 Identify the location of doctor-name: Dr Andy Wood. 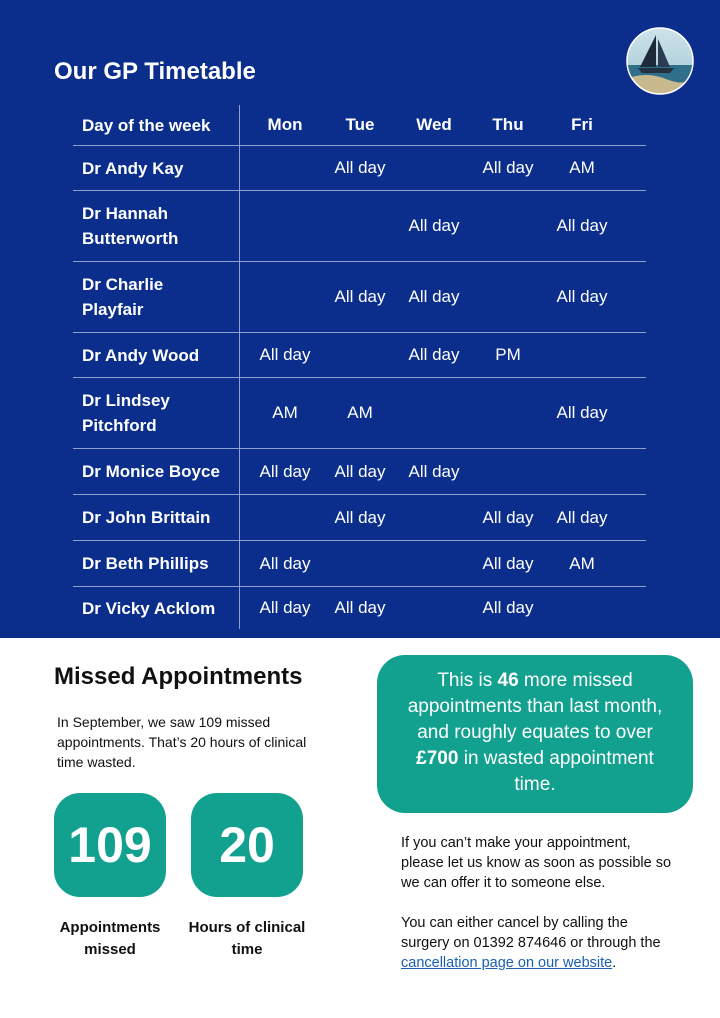
(156, 355).